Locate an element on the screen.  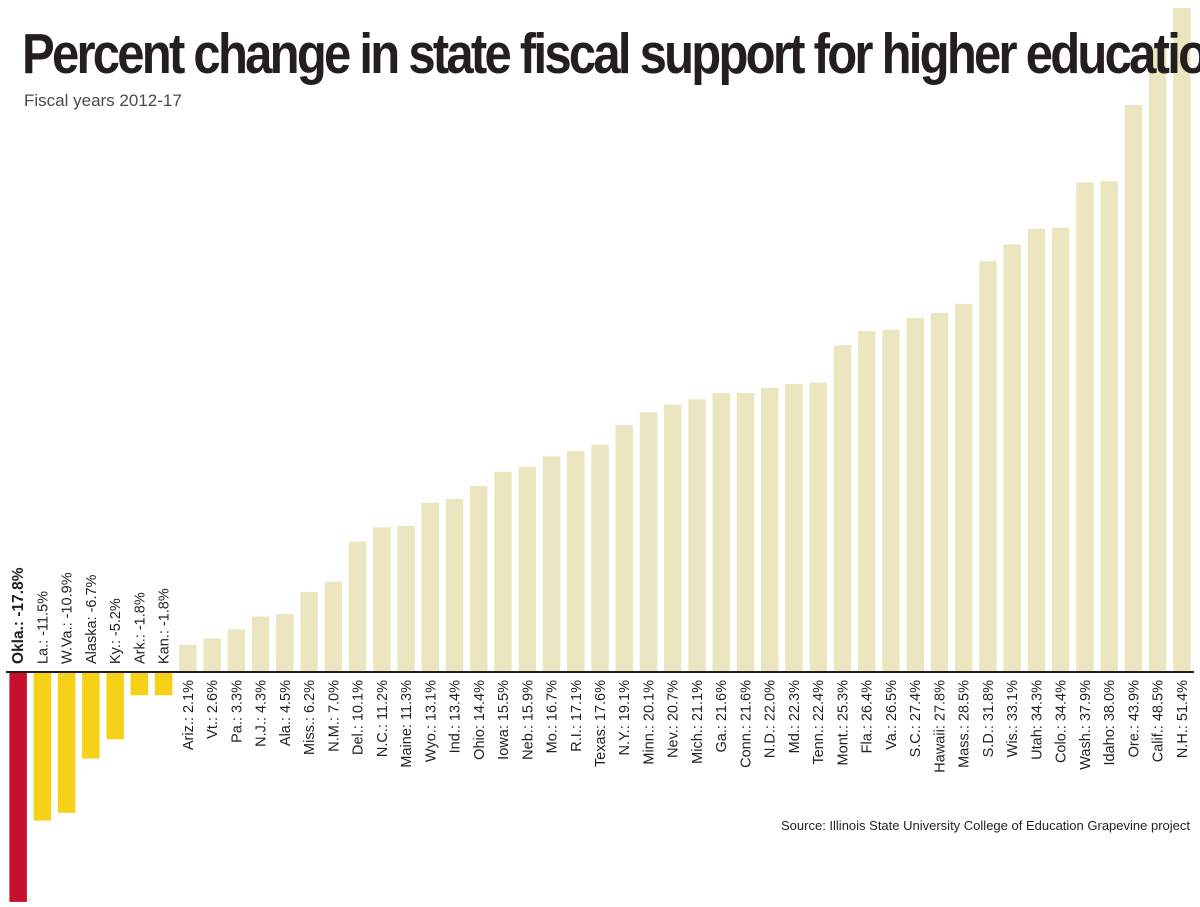
bar-label-va: Va.: 26.5% is located at coordinates (892, 715).